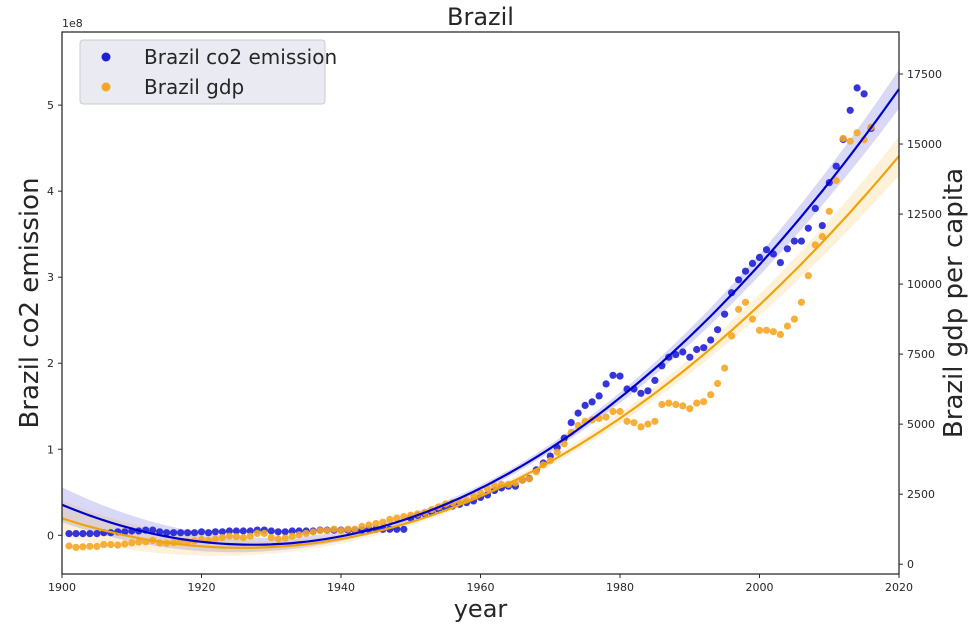  Describe the element at coordinates (50, 535) in the screenshot. I see `left-y-tick-label: 0` at that location.